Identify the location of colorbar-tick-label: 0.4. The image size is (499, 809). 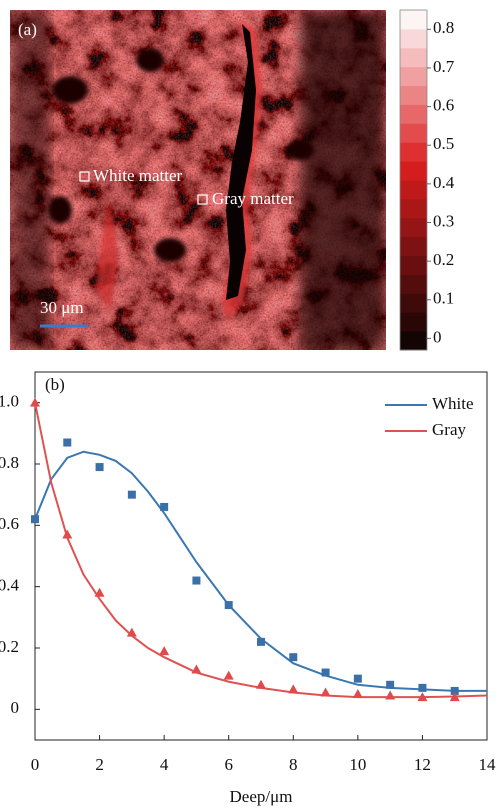
(444, 182).